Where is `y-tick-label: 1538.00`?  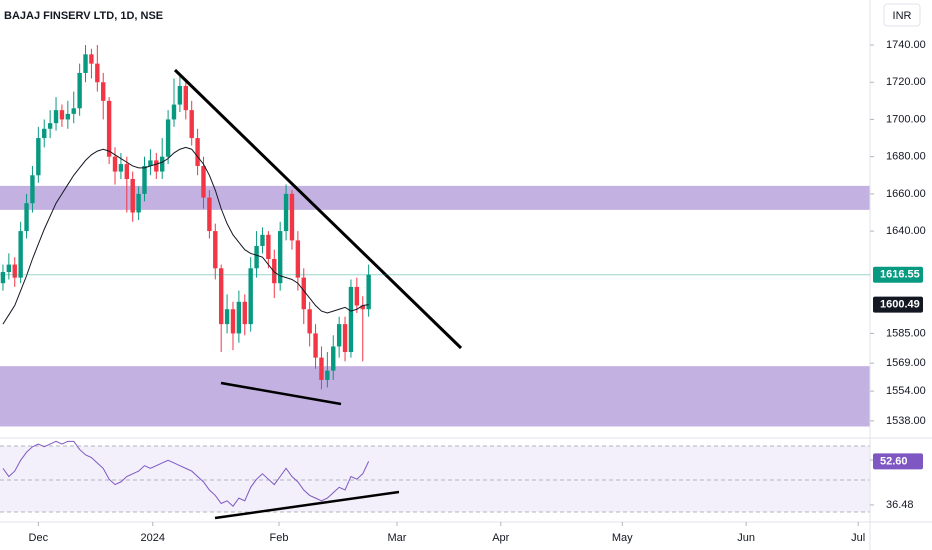 y-tick-label: 1538.00 is located at coordinates (906, 421).